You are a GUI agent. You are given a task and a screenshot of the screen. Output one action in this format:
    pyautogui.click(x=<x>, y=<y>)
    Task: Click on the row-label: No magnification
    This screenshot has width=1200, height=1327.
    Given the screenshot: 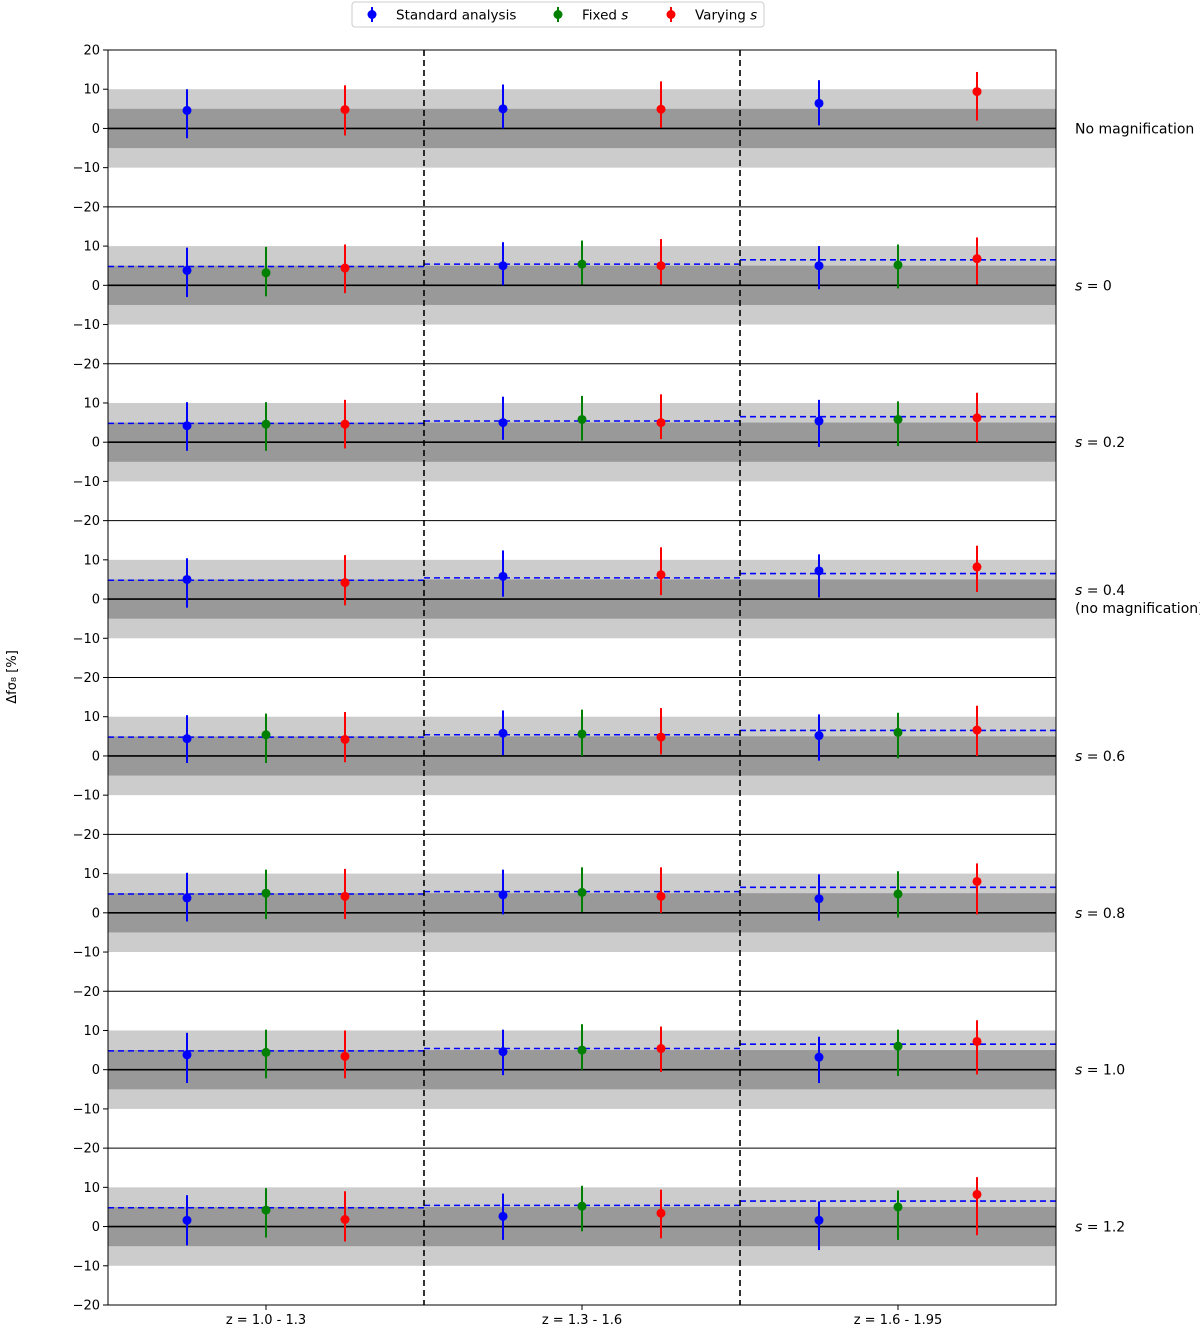 What is the action you would take?
    pyautogui.click(x=1134, y=129)
    